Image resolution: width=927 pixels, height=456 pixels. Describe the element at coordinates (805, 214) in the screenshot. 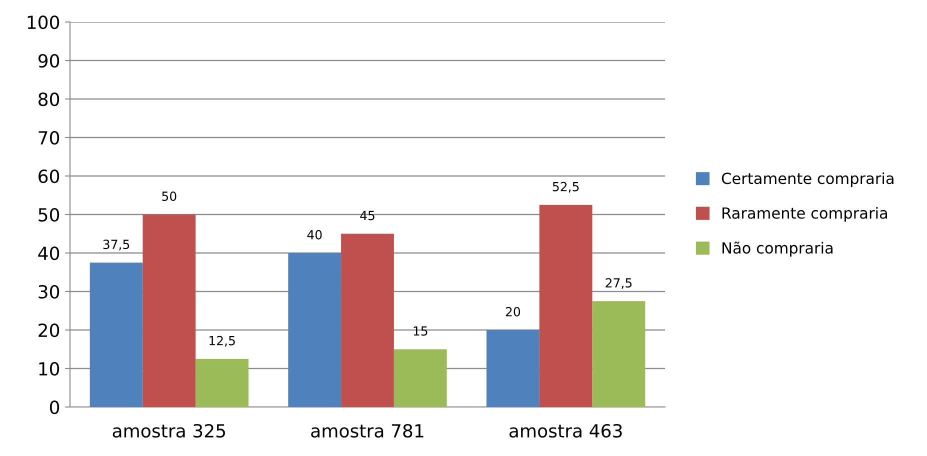

I see `legend-label: Raramente compraria` at that location.